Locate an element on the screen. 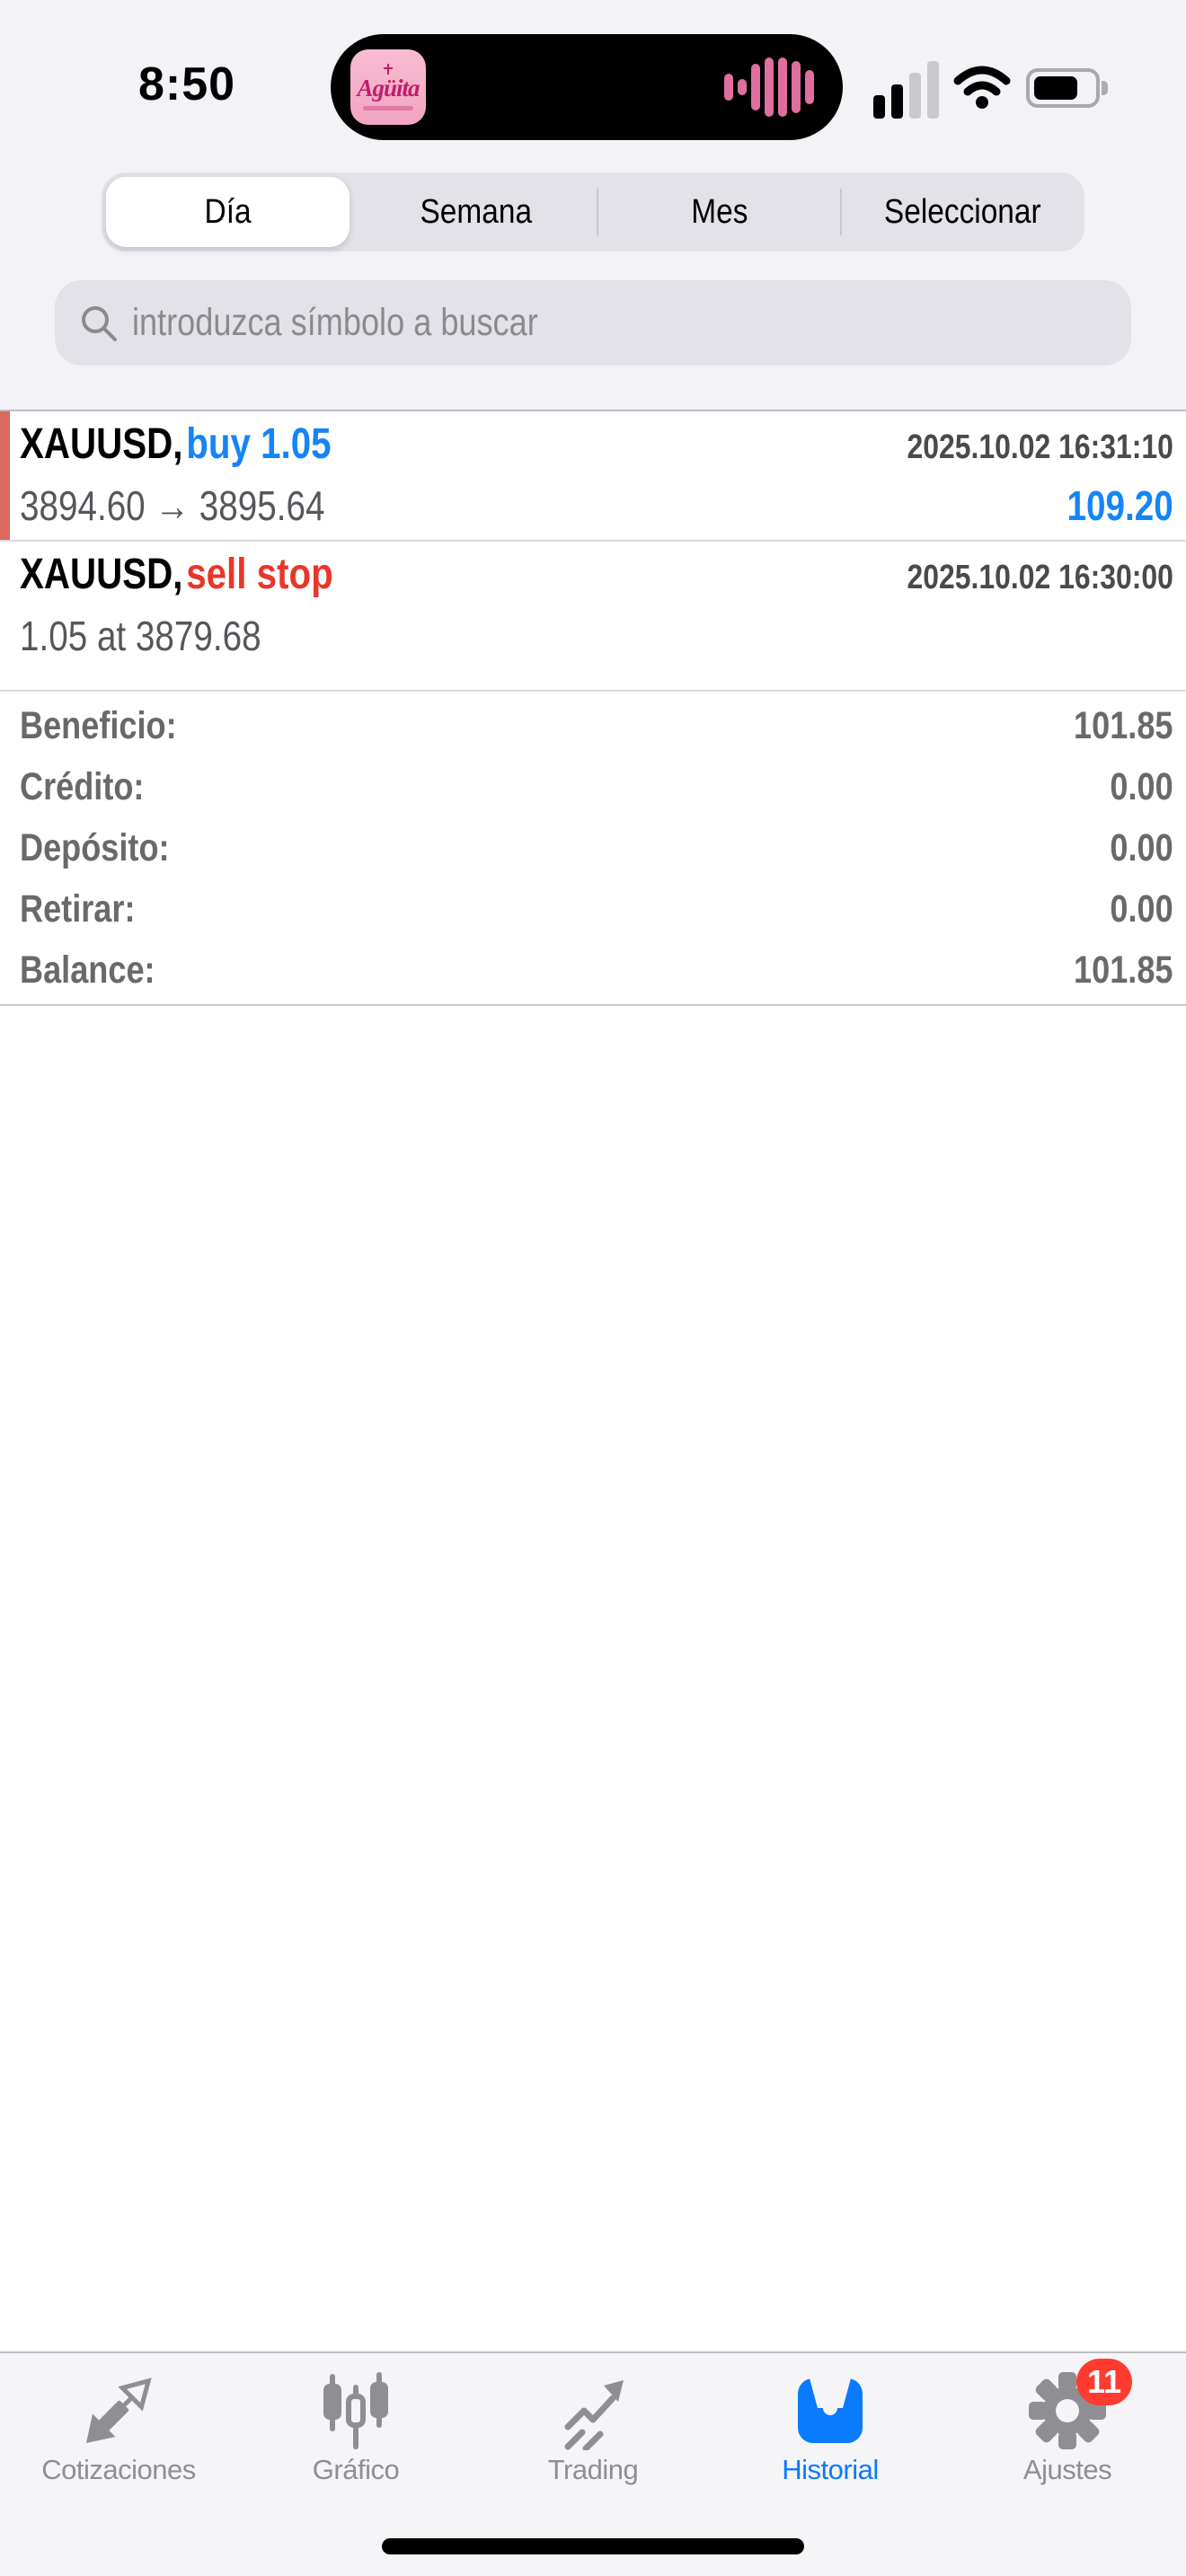 The height and width of the screenshot is (2576, 1186). search-placeholder: introduzca símbolo a buscar is located at coordinates (335, 322).